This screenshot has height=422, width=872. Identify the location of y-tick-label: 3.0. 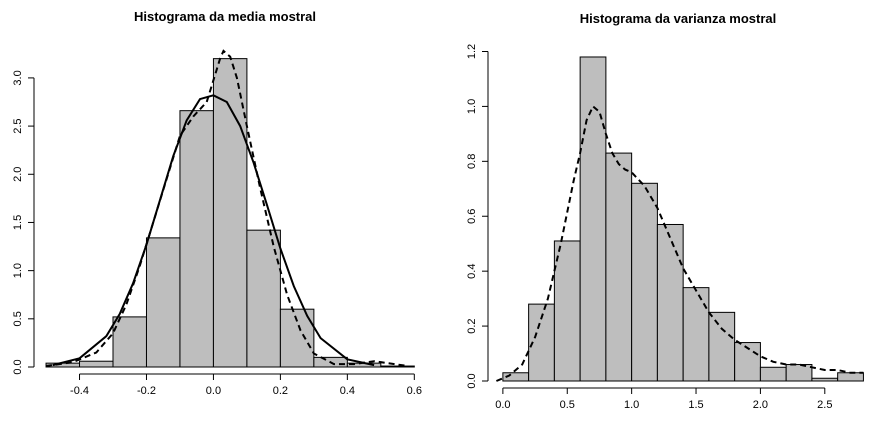
(18, 77).